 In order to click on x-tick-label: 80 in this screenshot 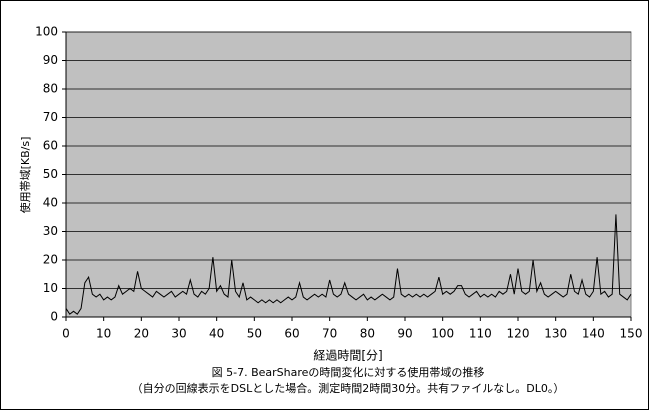, I will do `click(367, 334)`.